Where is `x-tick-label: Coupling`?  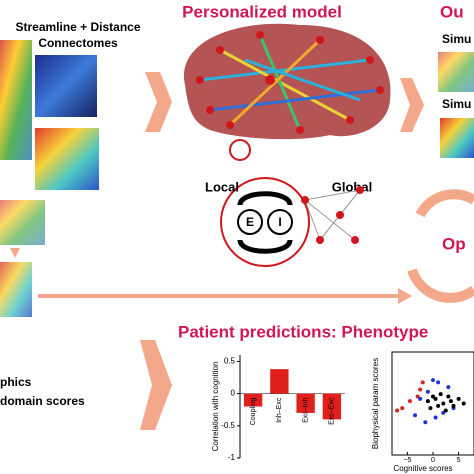 x-tick-label: Coupling is located at coordinates (253, 412).